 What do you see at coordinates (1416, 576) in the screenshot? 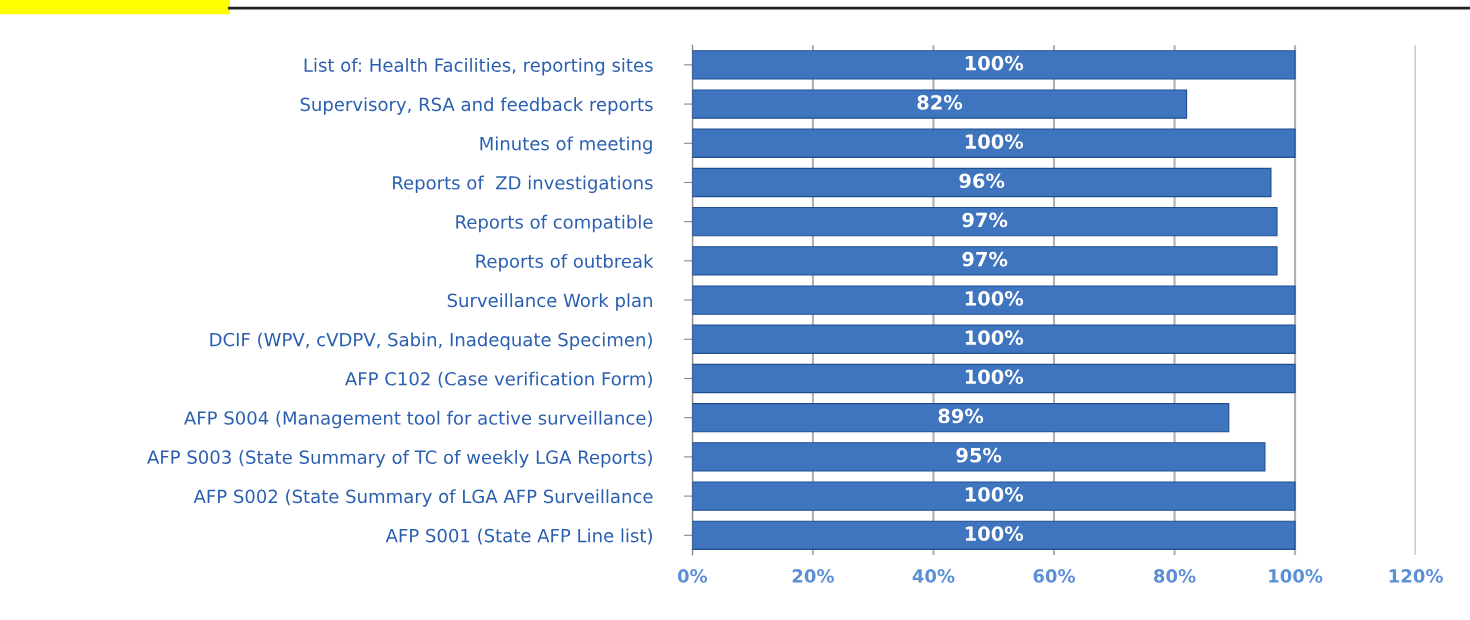
I see `x-tick-label: 120%` at bounding box center [1416, 576].